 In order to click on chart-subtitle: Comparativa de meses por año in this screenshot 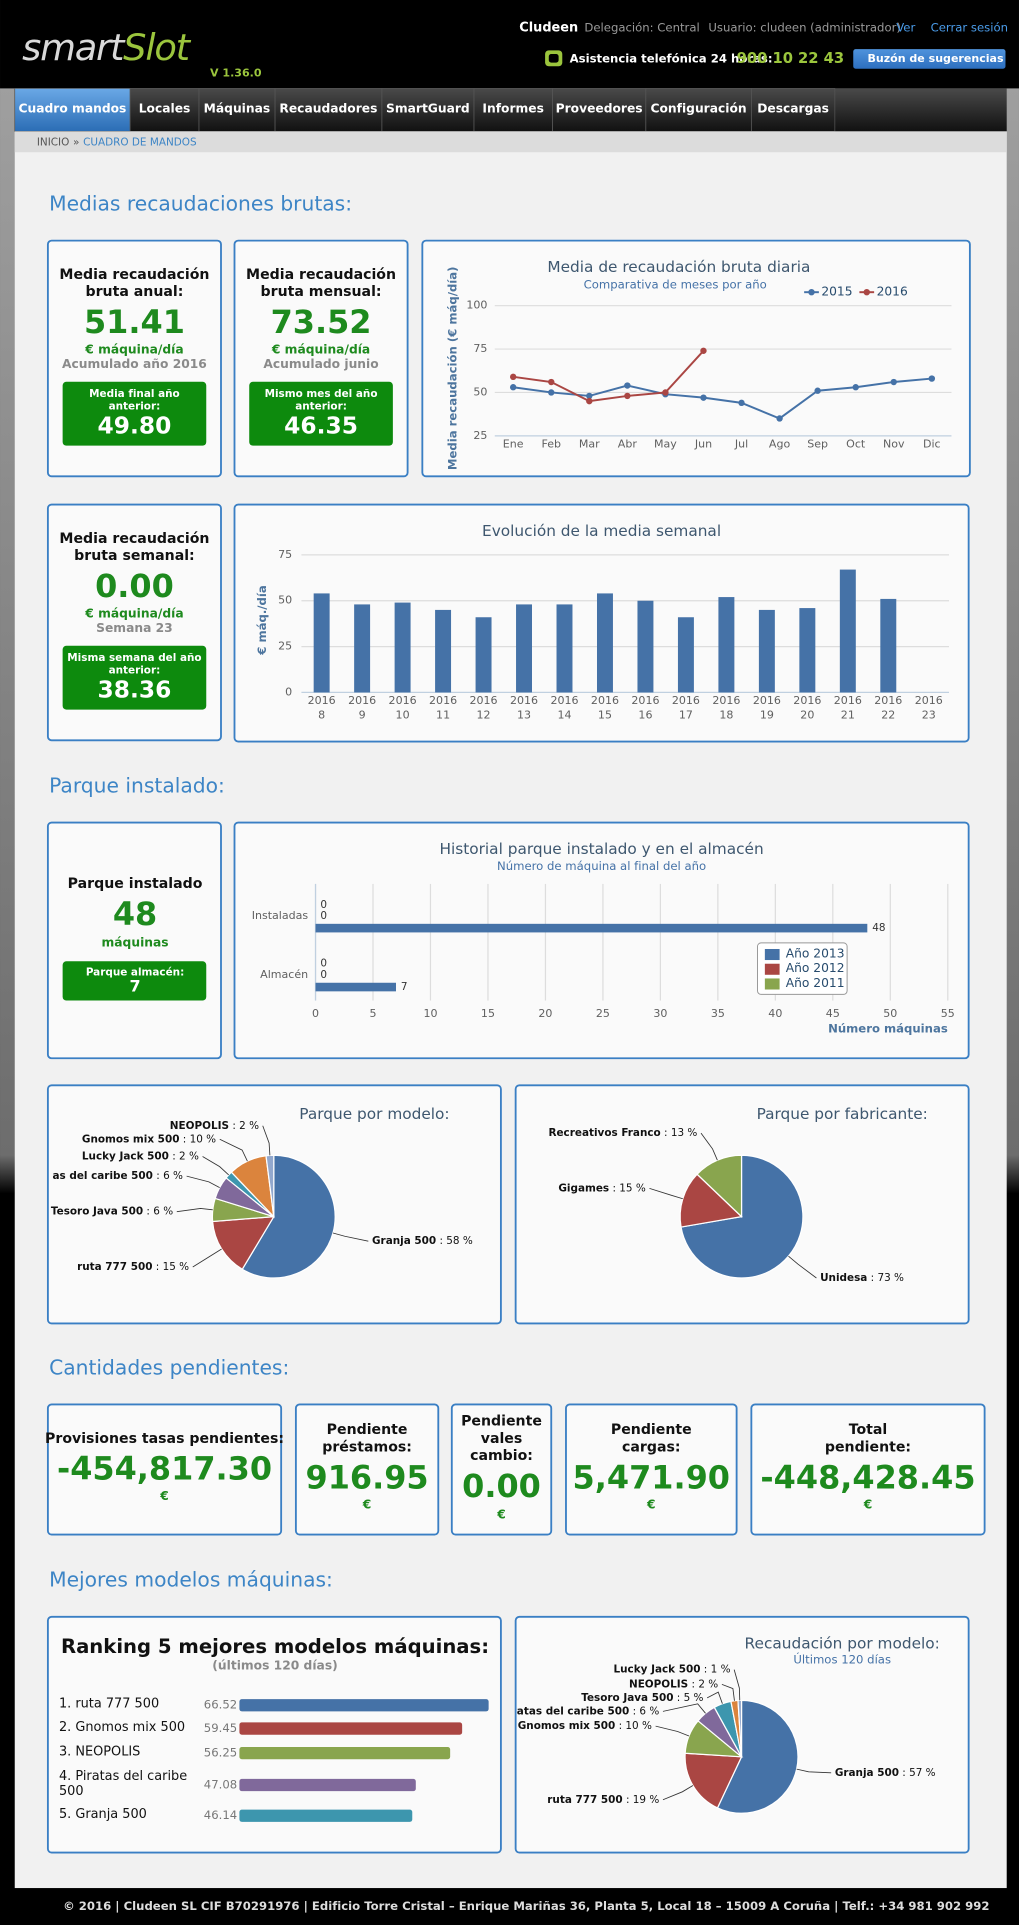, I will do `click(675, 284)`.